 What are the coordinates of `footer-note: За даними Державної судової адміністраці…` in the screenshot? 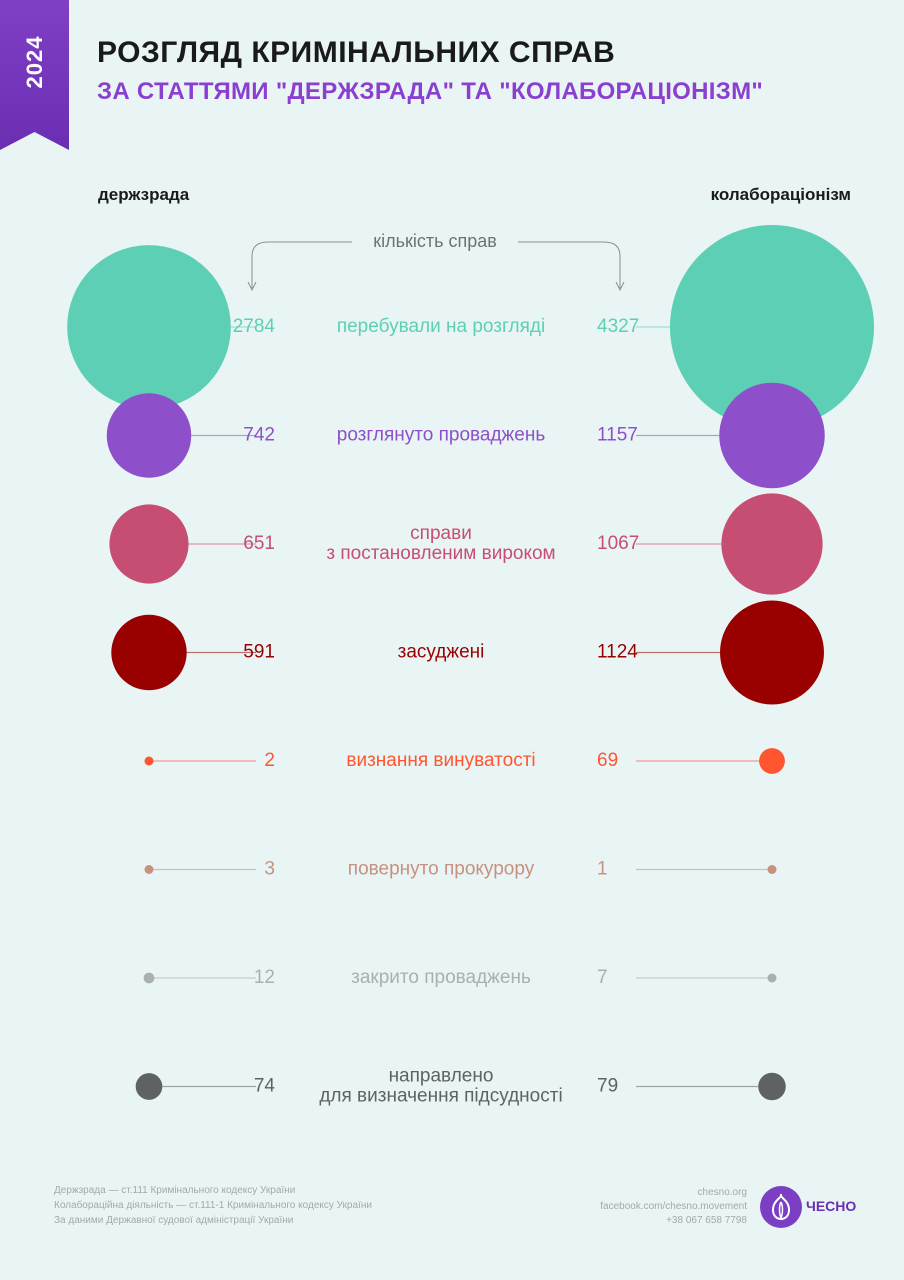 It's located at (174, 1220).